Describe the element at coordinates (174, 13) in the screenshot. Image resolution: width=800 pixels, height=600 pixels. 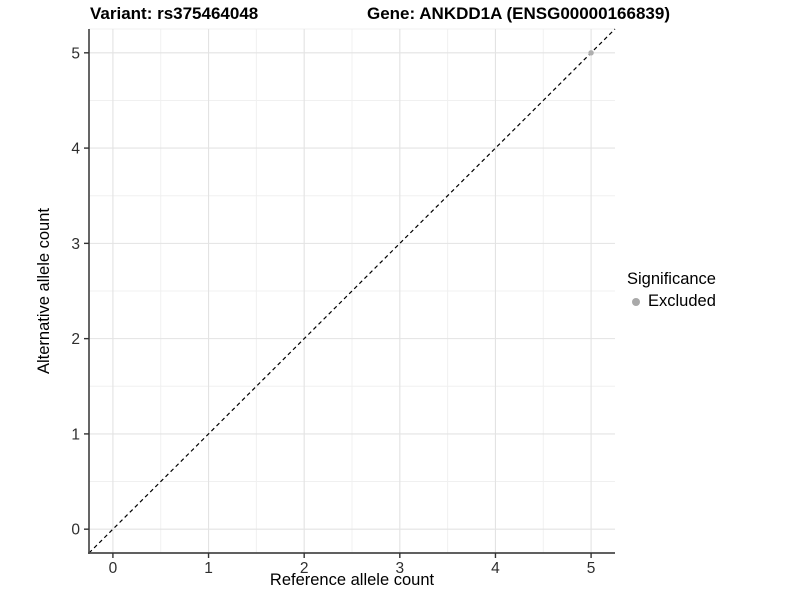
I see `variant-title: Variant: rs375464048` at that location.